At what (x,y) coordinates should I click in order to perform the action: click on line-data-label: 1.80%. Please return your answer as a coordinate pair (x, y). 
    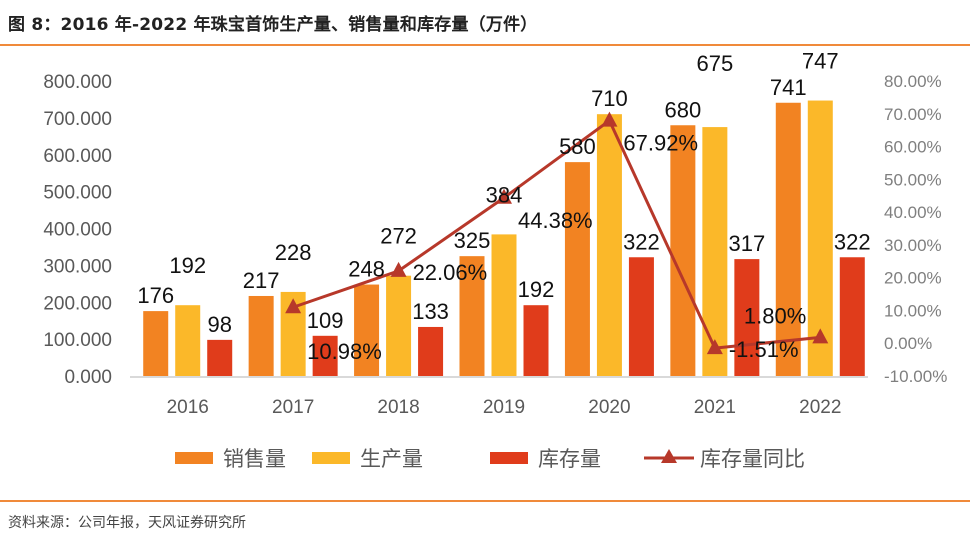
    Looking at the image, I should click on (775, 315).